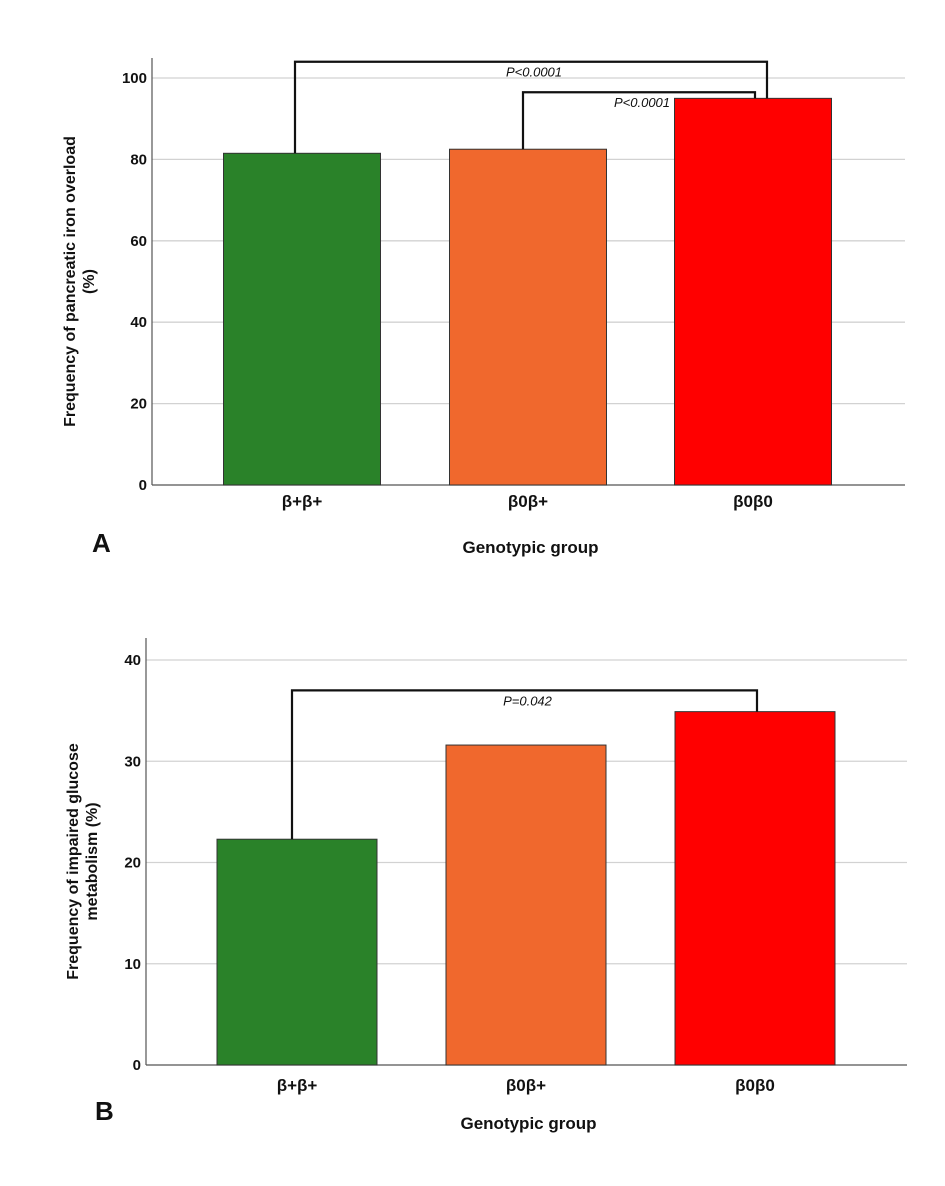  What do you see at coordinates (138, 159) in the screenshot?
I see `y-tick-label: 80` at bounding box center [138, 159].